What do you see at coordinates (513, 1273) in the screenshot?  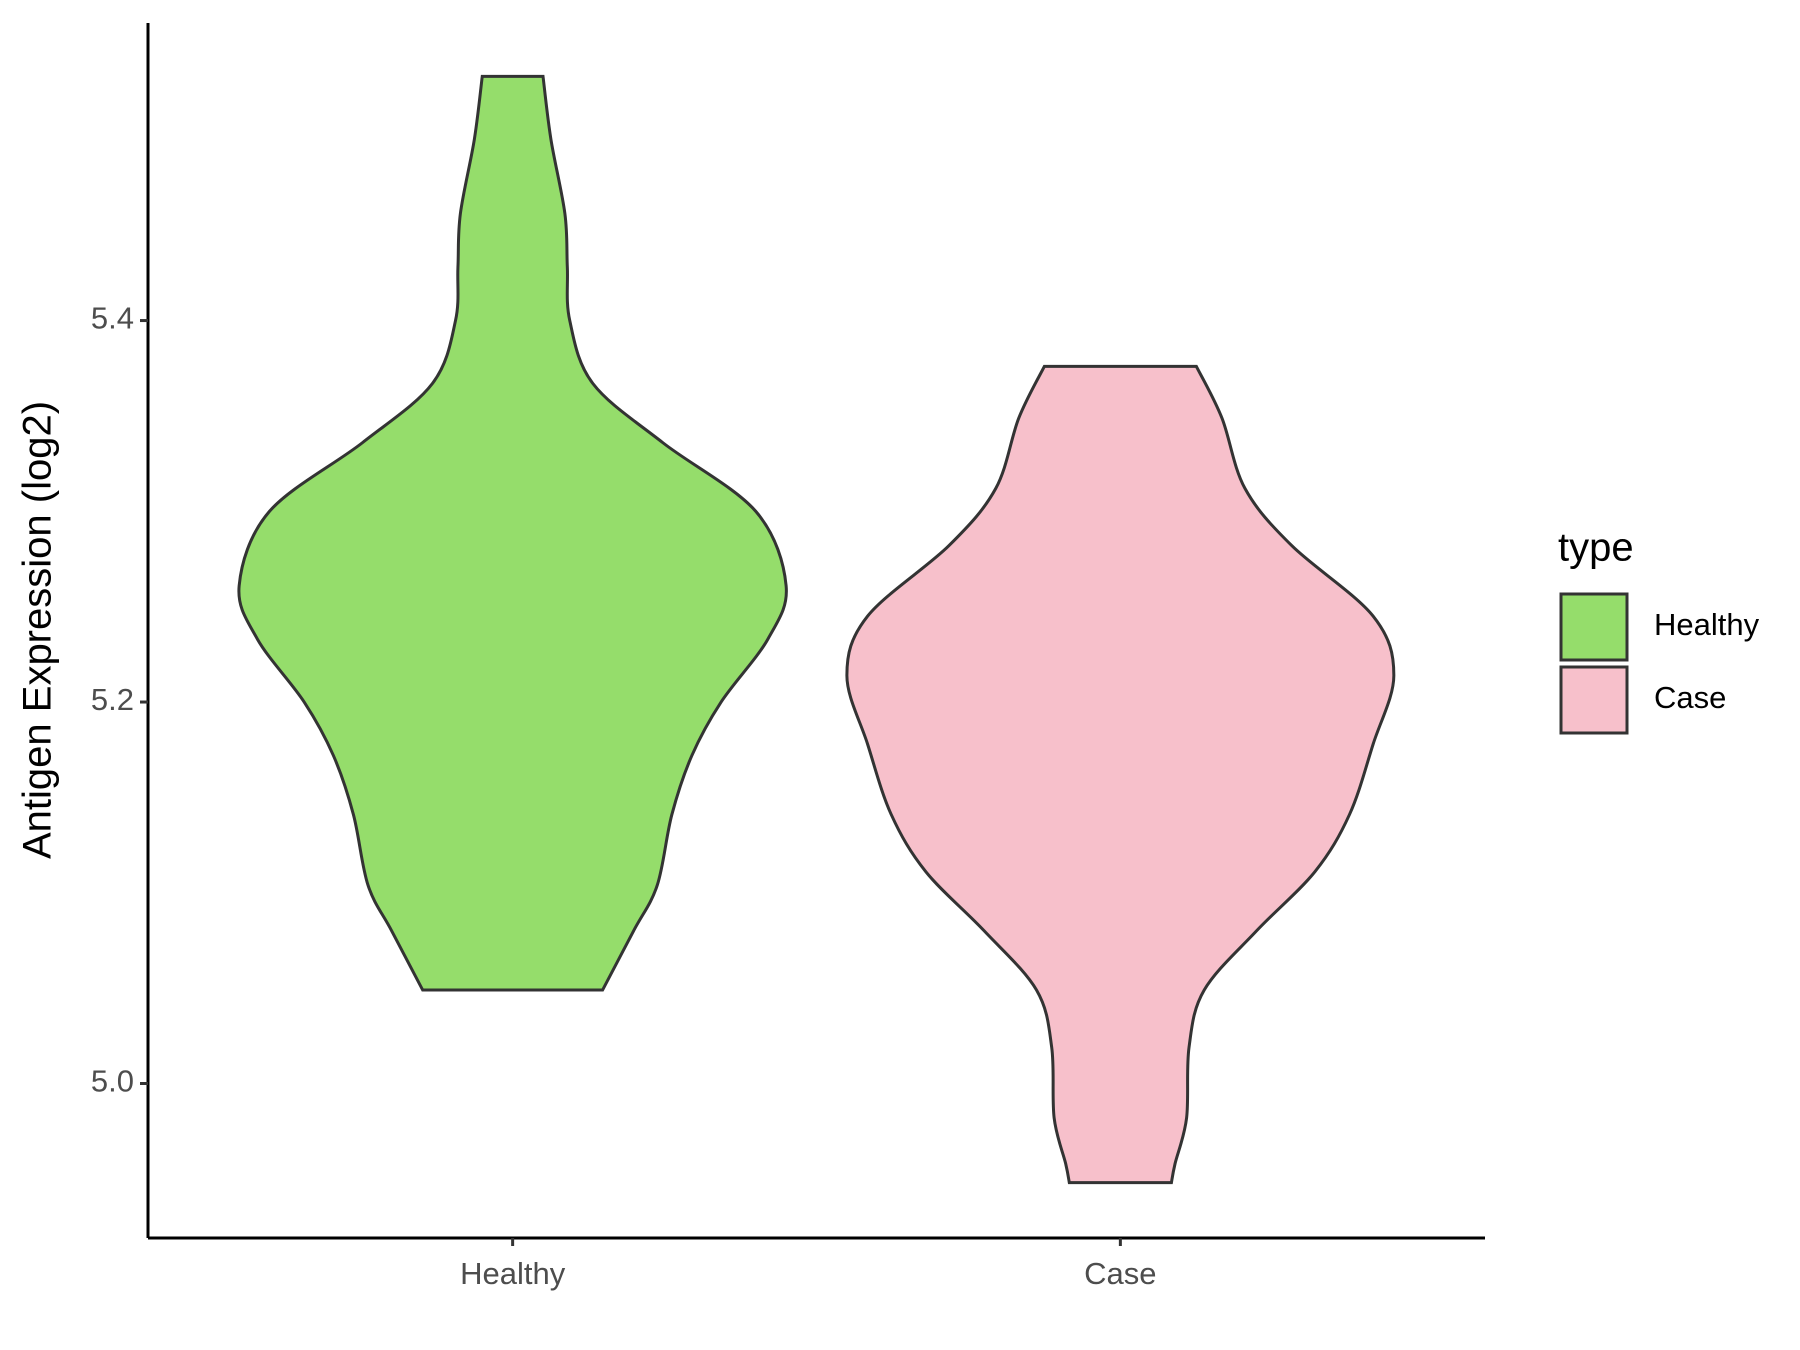 I see `x-tick-label: Healthy` at bounding box center [513, 1273].